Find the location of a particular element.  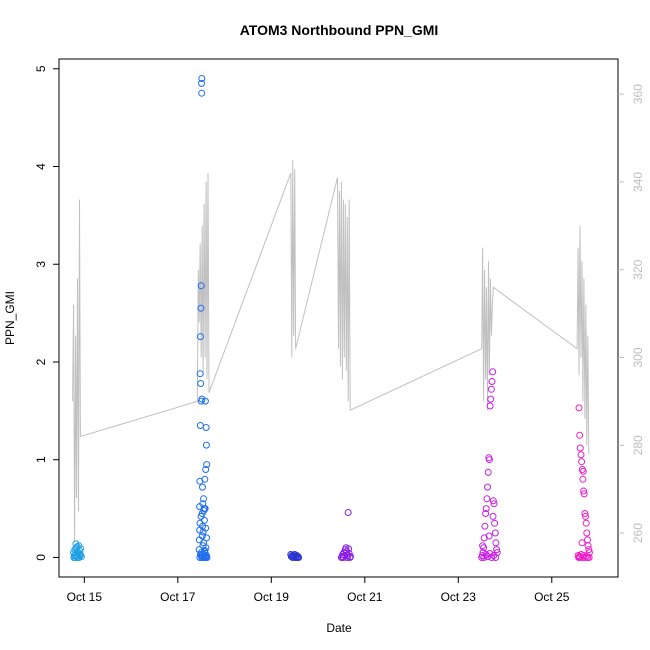

y-tick-label: 1 is located at coordinates (41, 459).